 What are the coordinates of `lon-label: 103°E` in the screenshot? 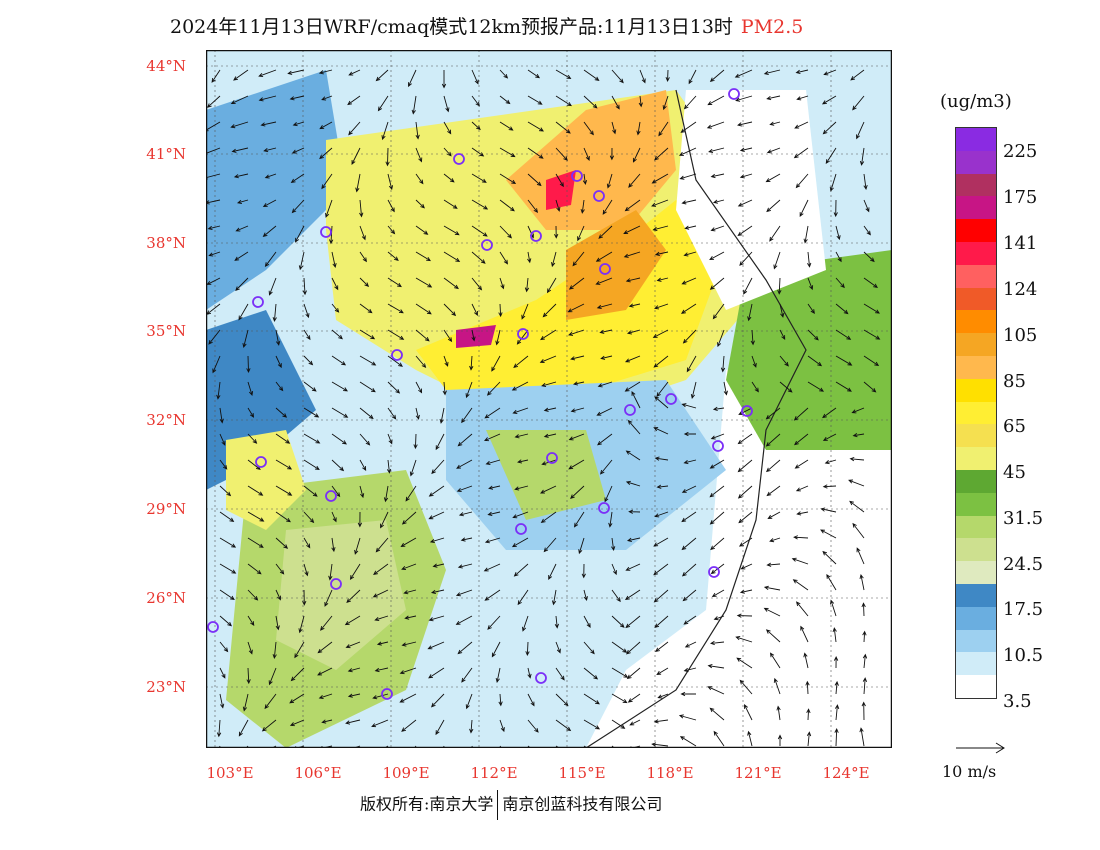 It's located at (230, 773).